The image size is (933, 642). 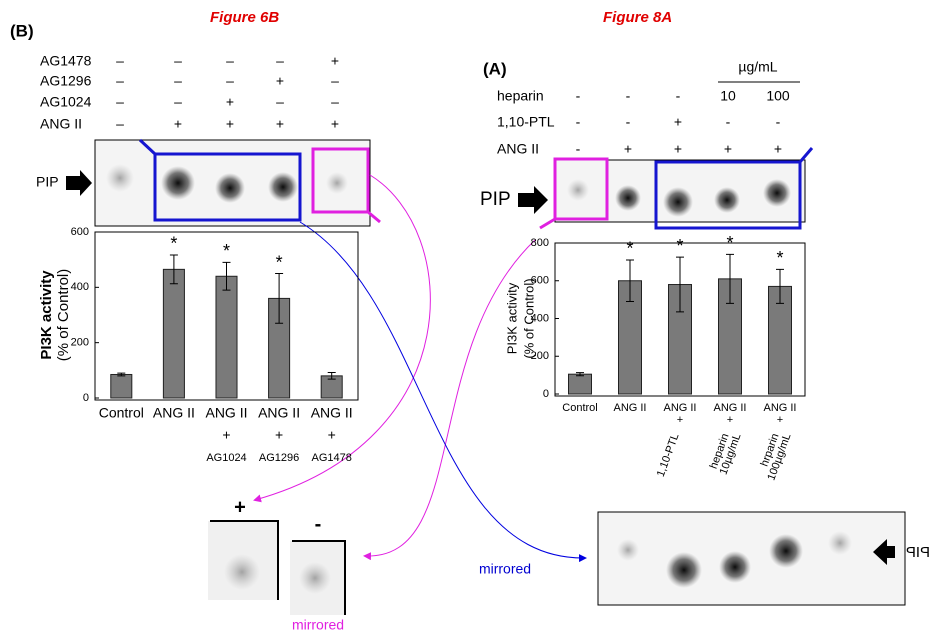 What do you see at coordinates (778, 96) in the screenshot?
I see `treatment-sign: 100` at bounding box center [778, 96].